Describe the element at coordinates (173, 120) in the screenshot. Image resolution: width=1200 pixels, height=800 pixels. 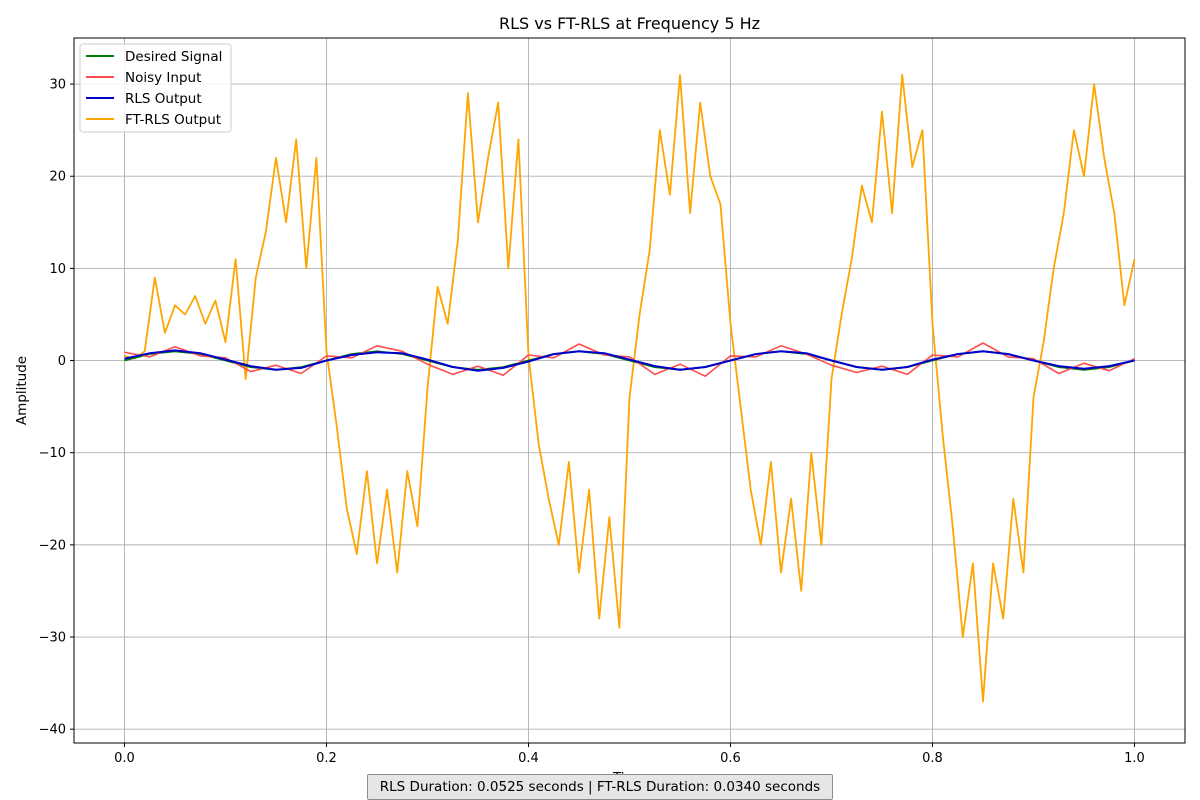
I see `legend-label-ft-rls-output: FT-RLS Output` at that location.